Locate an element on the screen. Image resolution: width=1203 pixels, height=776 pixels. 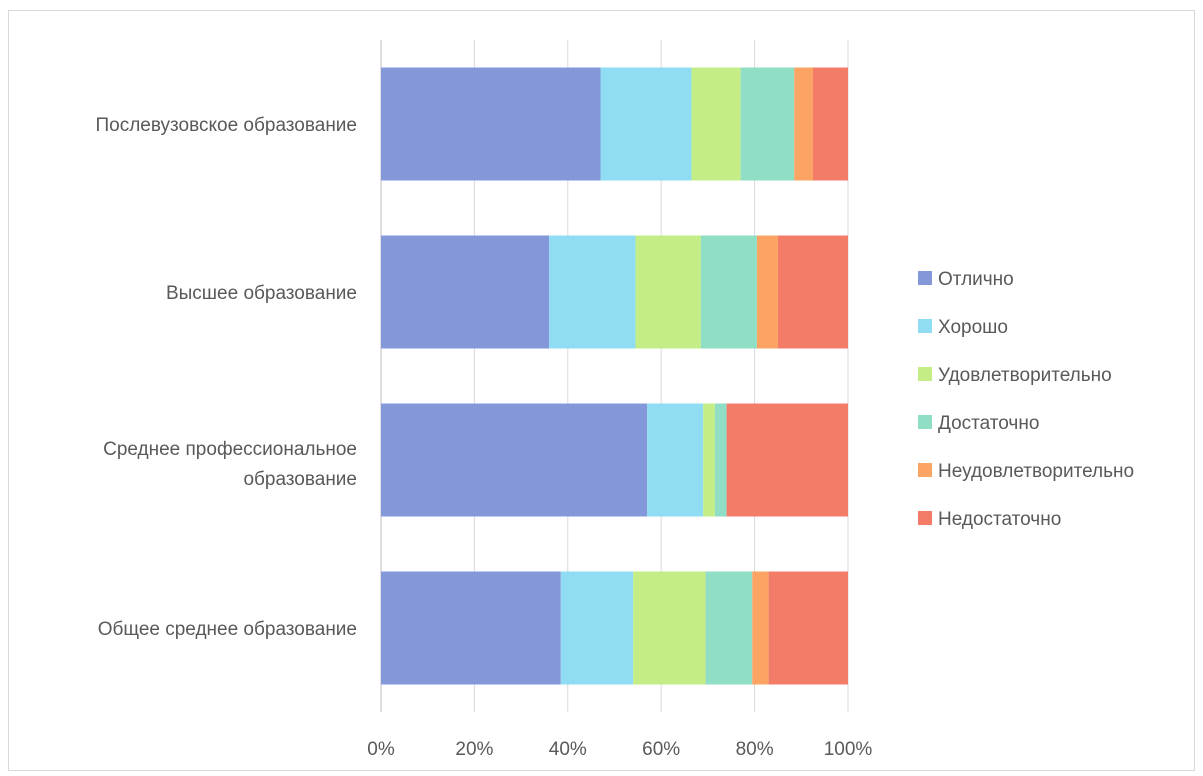
x-tick-label: 80% is located at coordinates (755, 749).